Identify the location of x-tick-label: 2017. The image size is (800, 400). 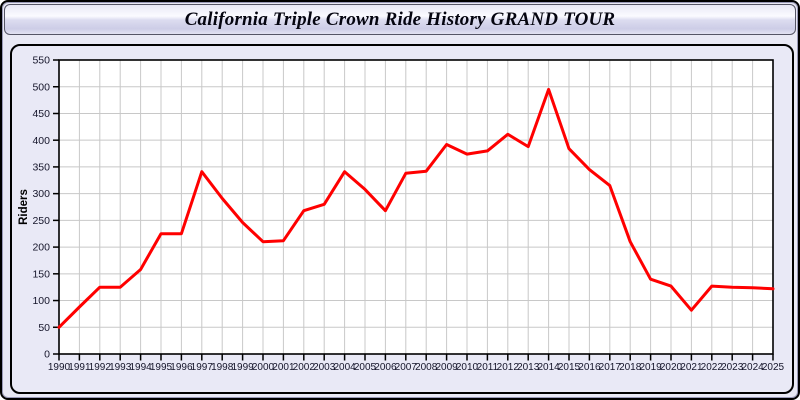
(610, 367).